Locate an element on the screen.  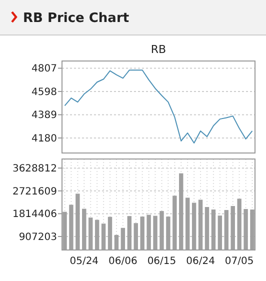
chart-title: RB Price Chart is located at coordinates (76, 18).